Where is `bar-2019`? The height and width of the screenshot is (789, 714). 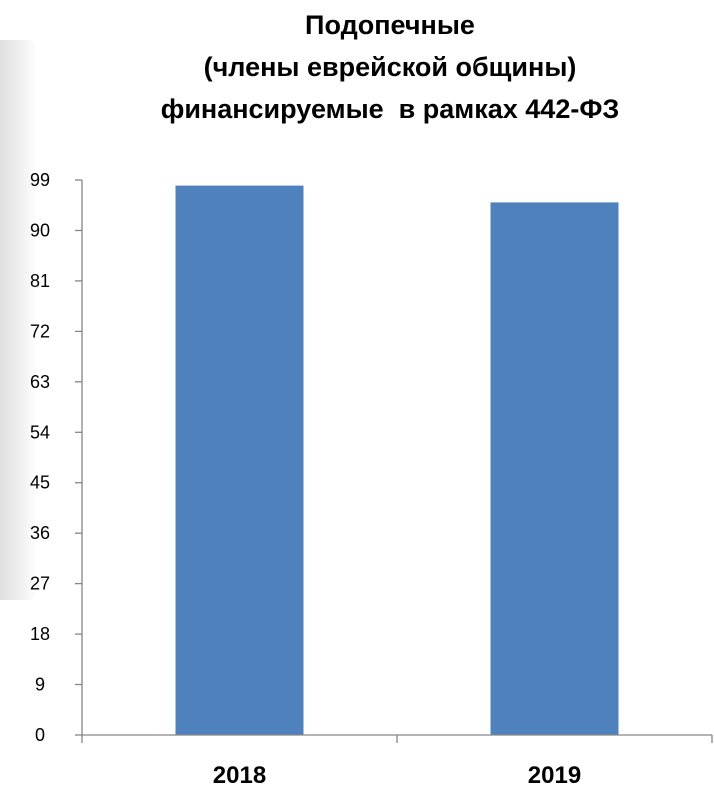
bar-2019 is located at coordinates (554, 468).